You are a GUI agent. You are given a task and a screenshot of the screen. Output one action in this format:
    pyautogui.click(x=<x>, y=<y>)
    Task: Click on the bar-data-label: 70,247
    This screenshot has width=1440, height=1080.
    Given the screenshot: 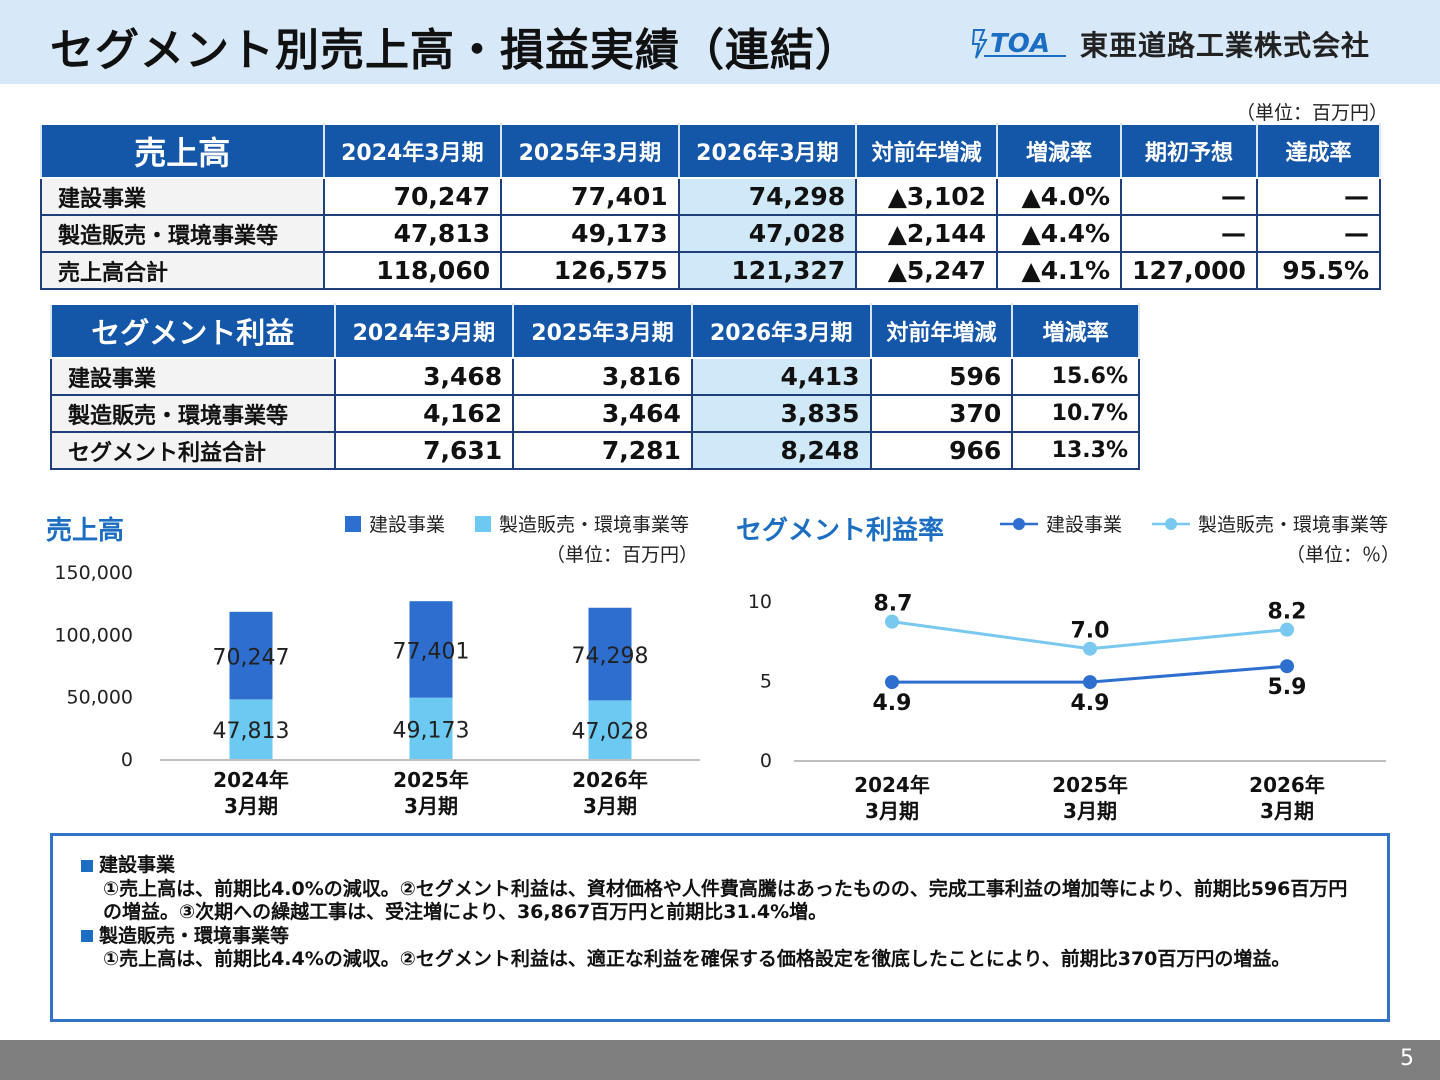 What is the action you would take?
    pyautogui.click(x=251, y=658)
    